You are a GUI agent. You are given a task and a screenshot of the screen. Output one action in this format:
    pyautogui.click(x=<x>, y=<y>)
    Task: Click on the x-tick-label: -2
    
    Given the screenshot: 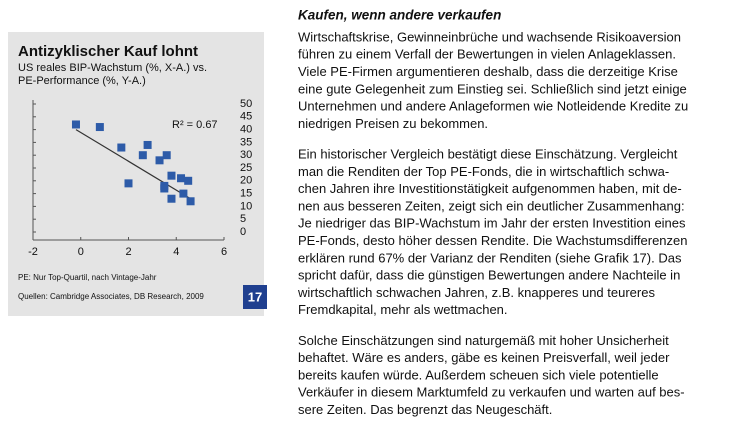 What is the action you would take?
    pyautogui.click(x=33, y=252)
    